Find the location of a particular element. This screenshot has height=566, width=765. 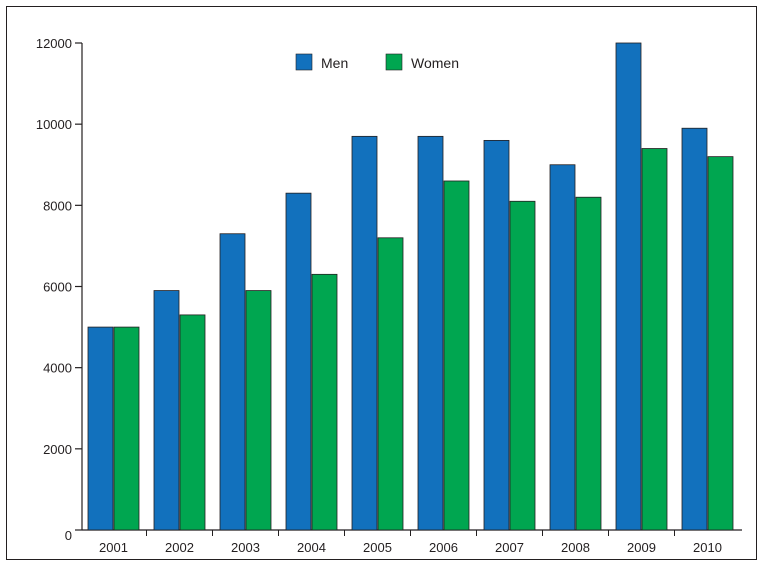

y-axis: 0 2000 4000 6000 8000 10000 12000 is located at coordinates (59, 289).